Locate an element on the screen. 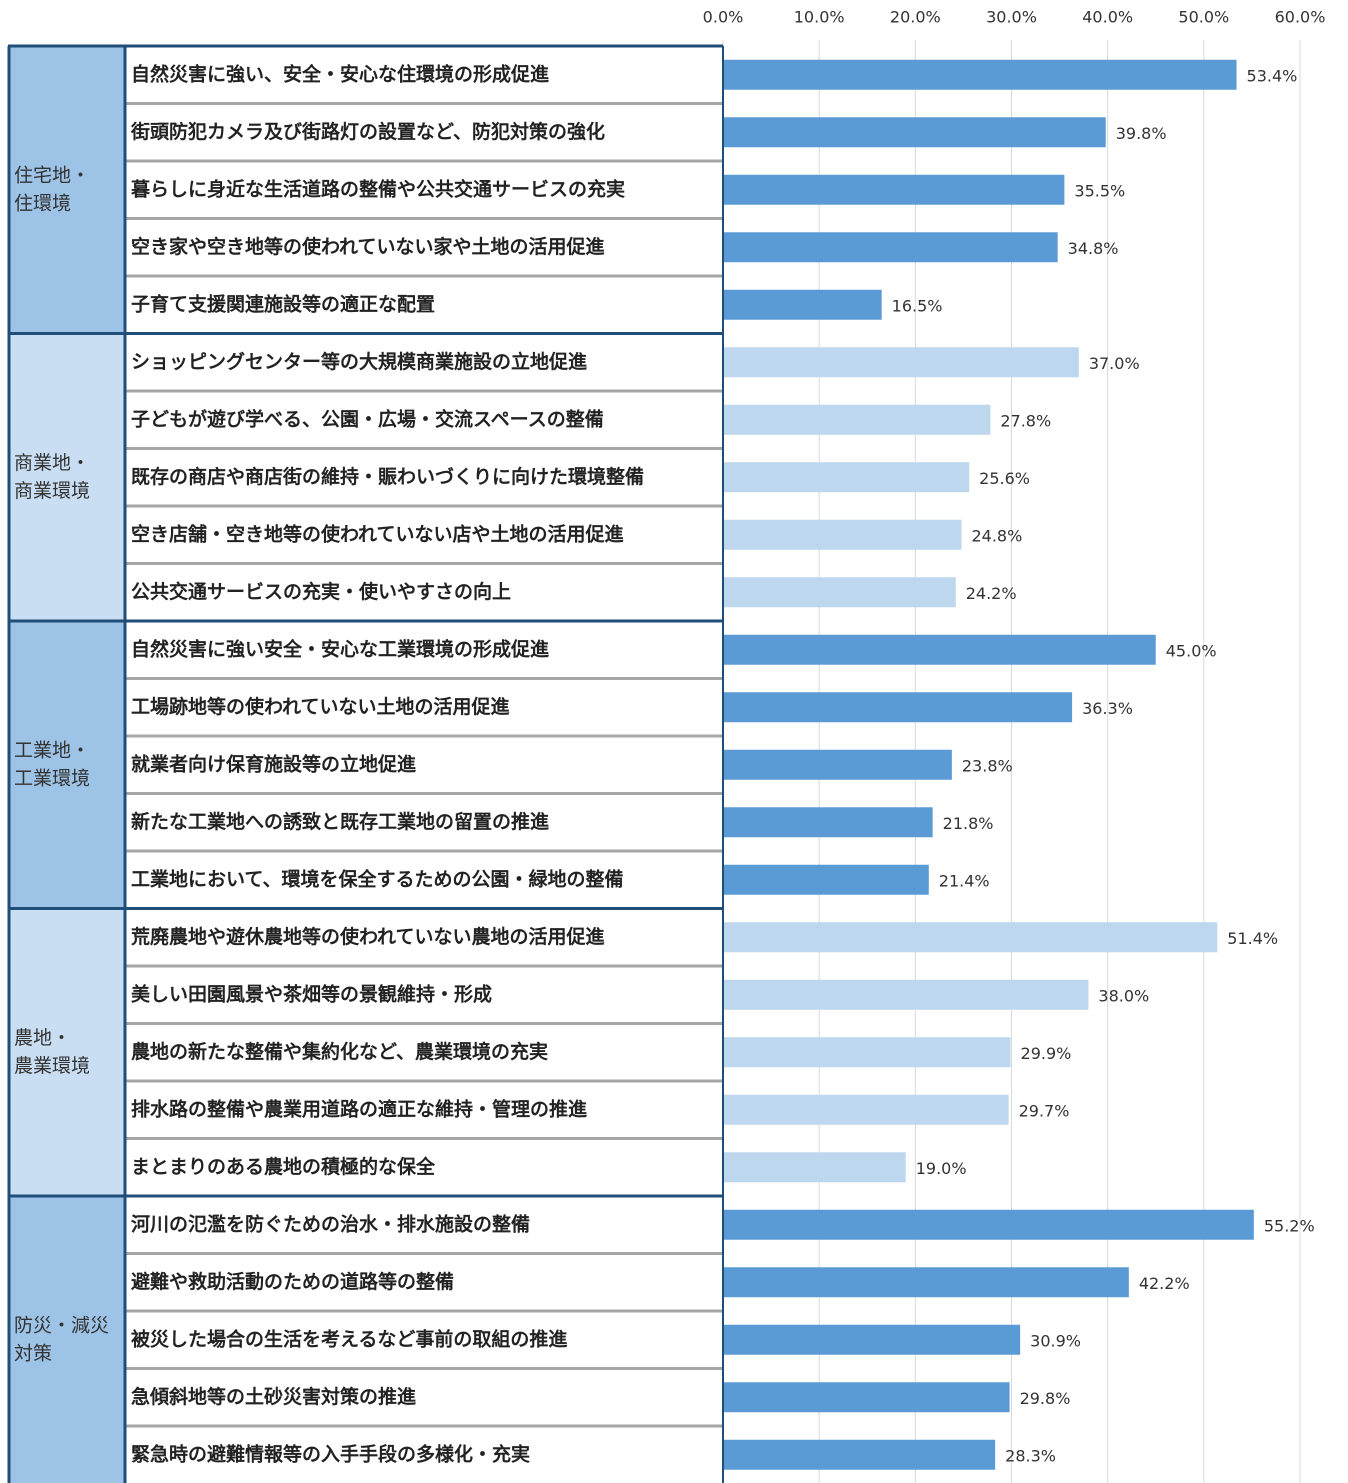 The image size is (1348, 1483). group-label: 住環境 is located at coordinates (42, 203).